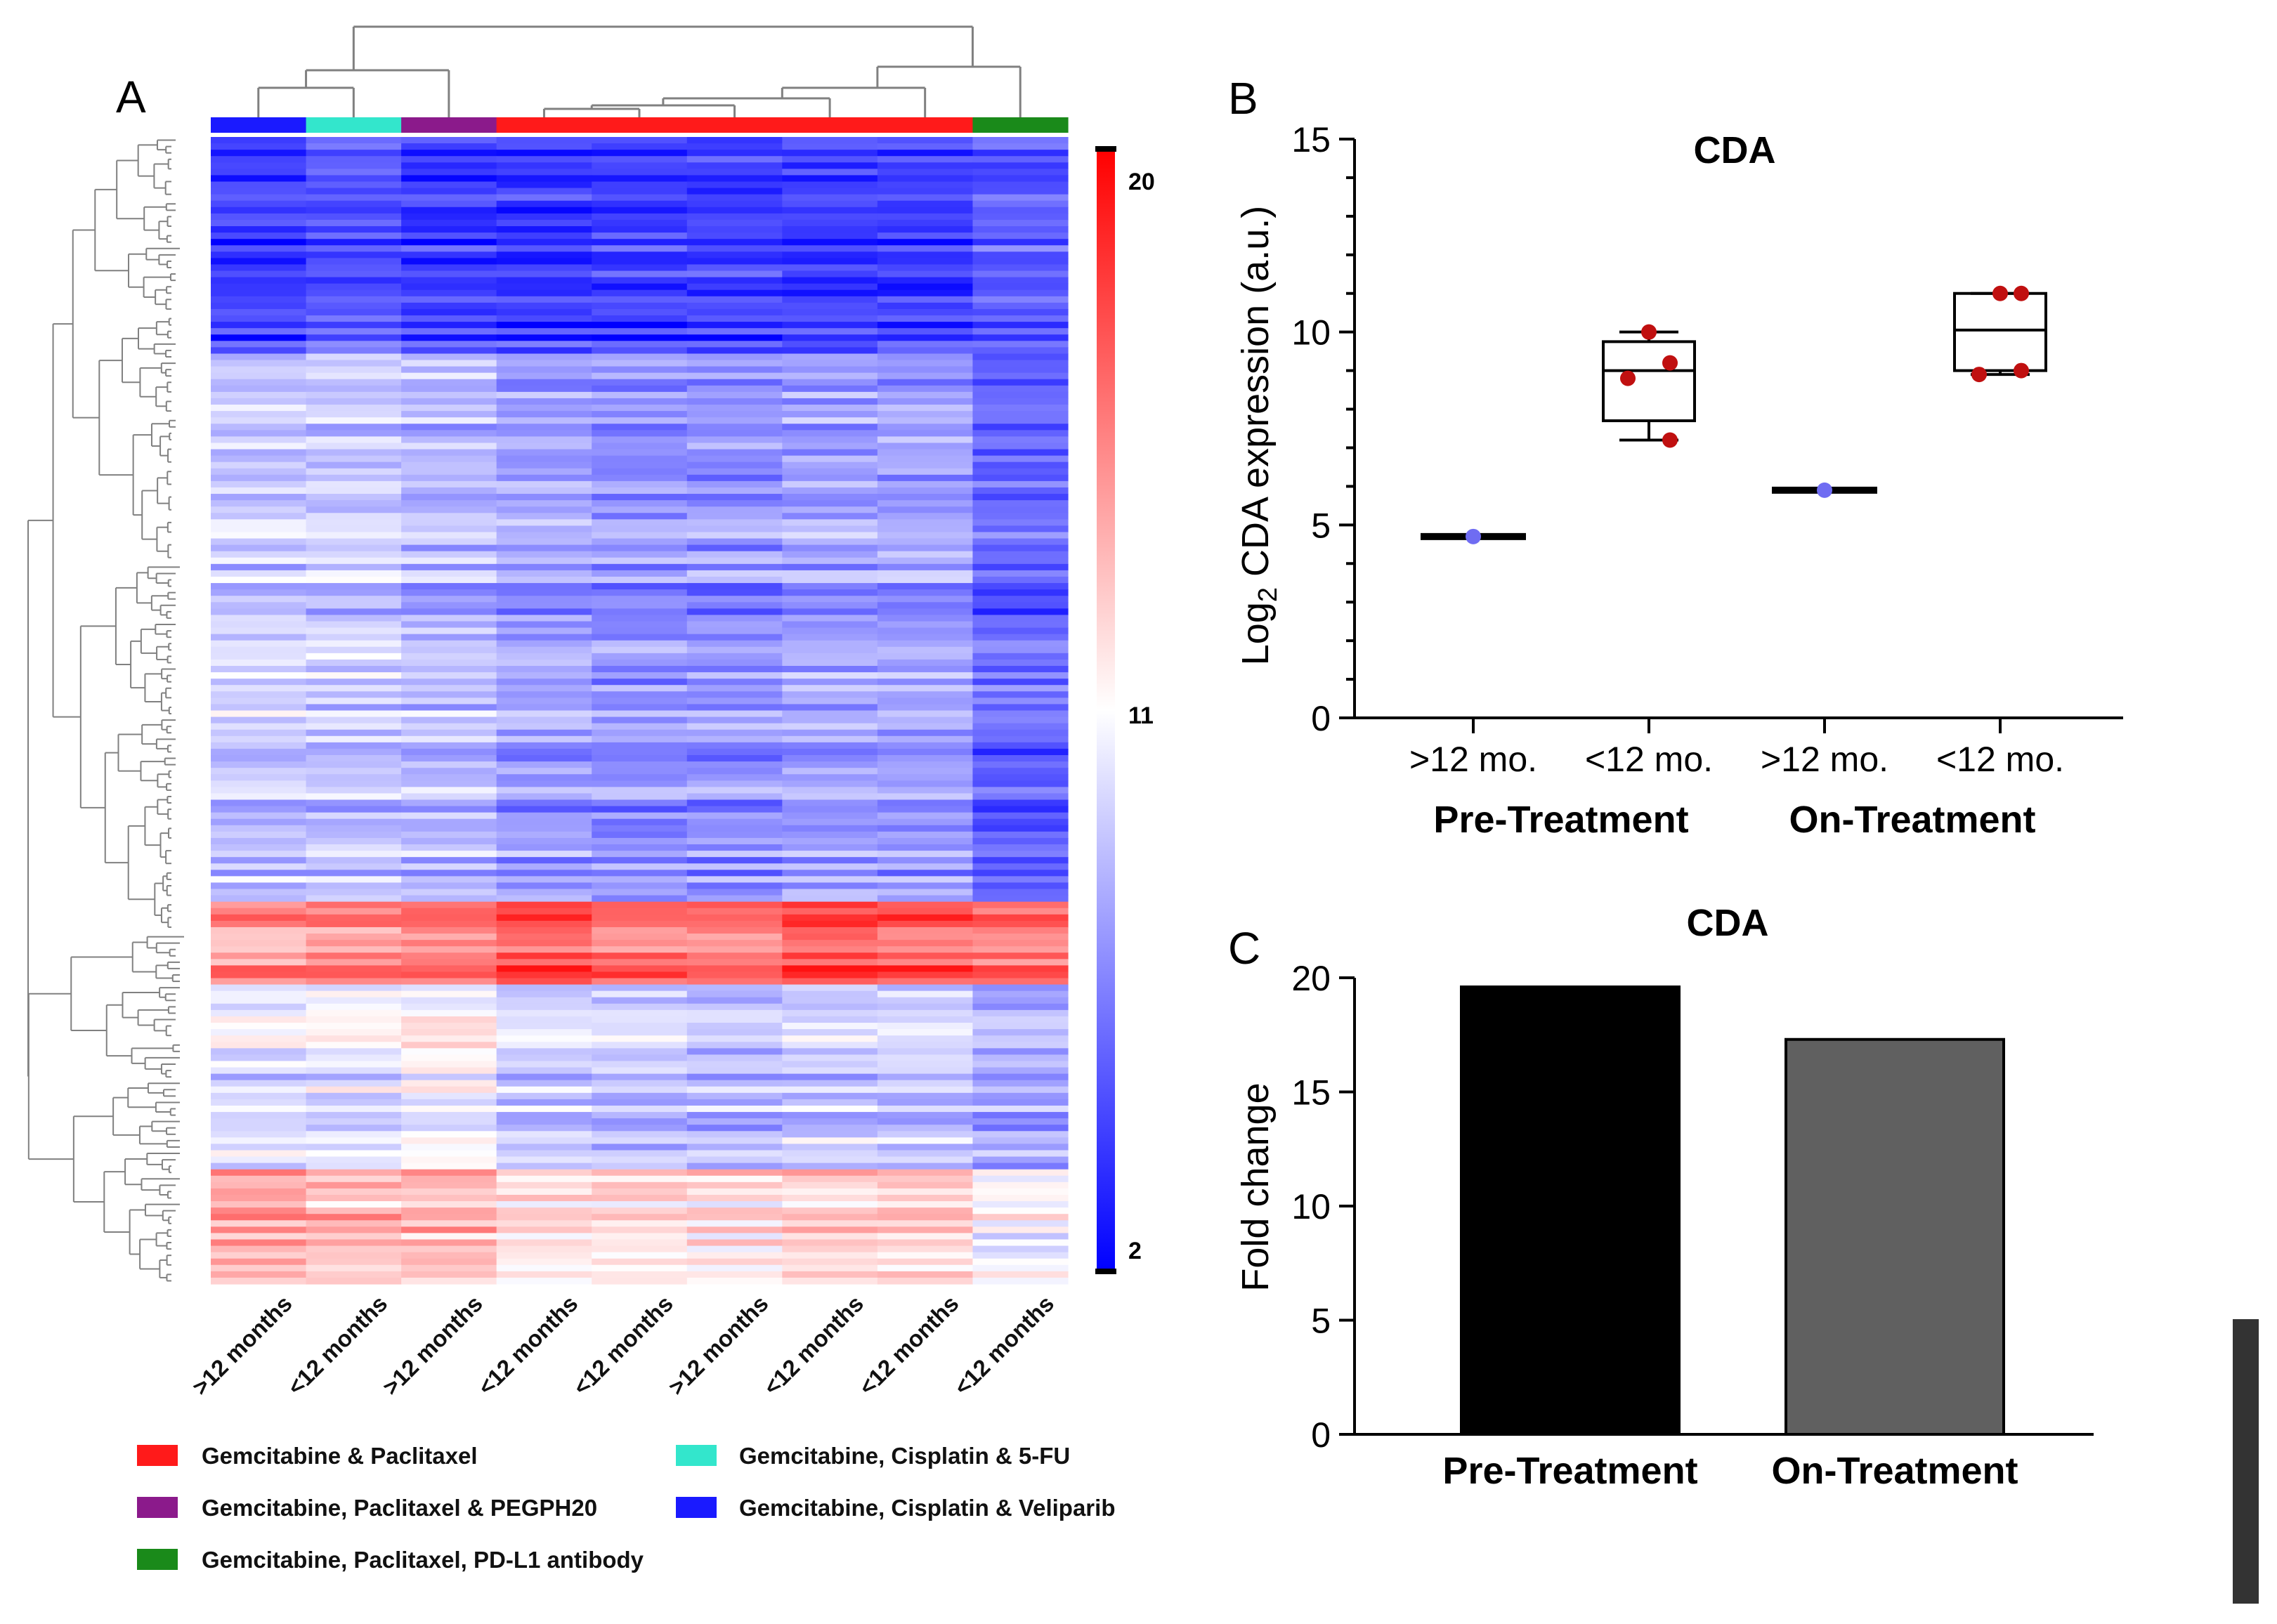  Describe the element at coordinates (1255, 633) in the screenshot. I see `y-label-log: Log` at that location.